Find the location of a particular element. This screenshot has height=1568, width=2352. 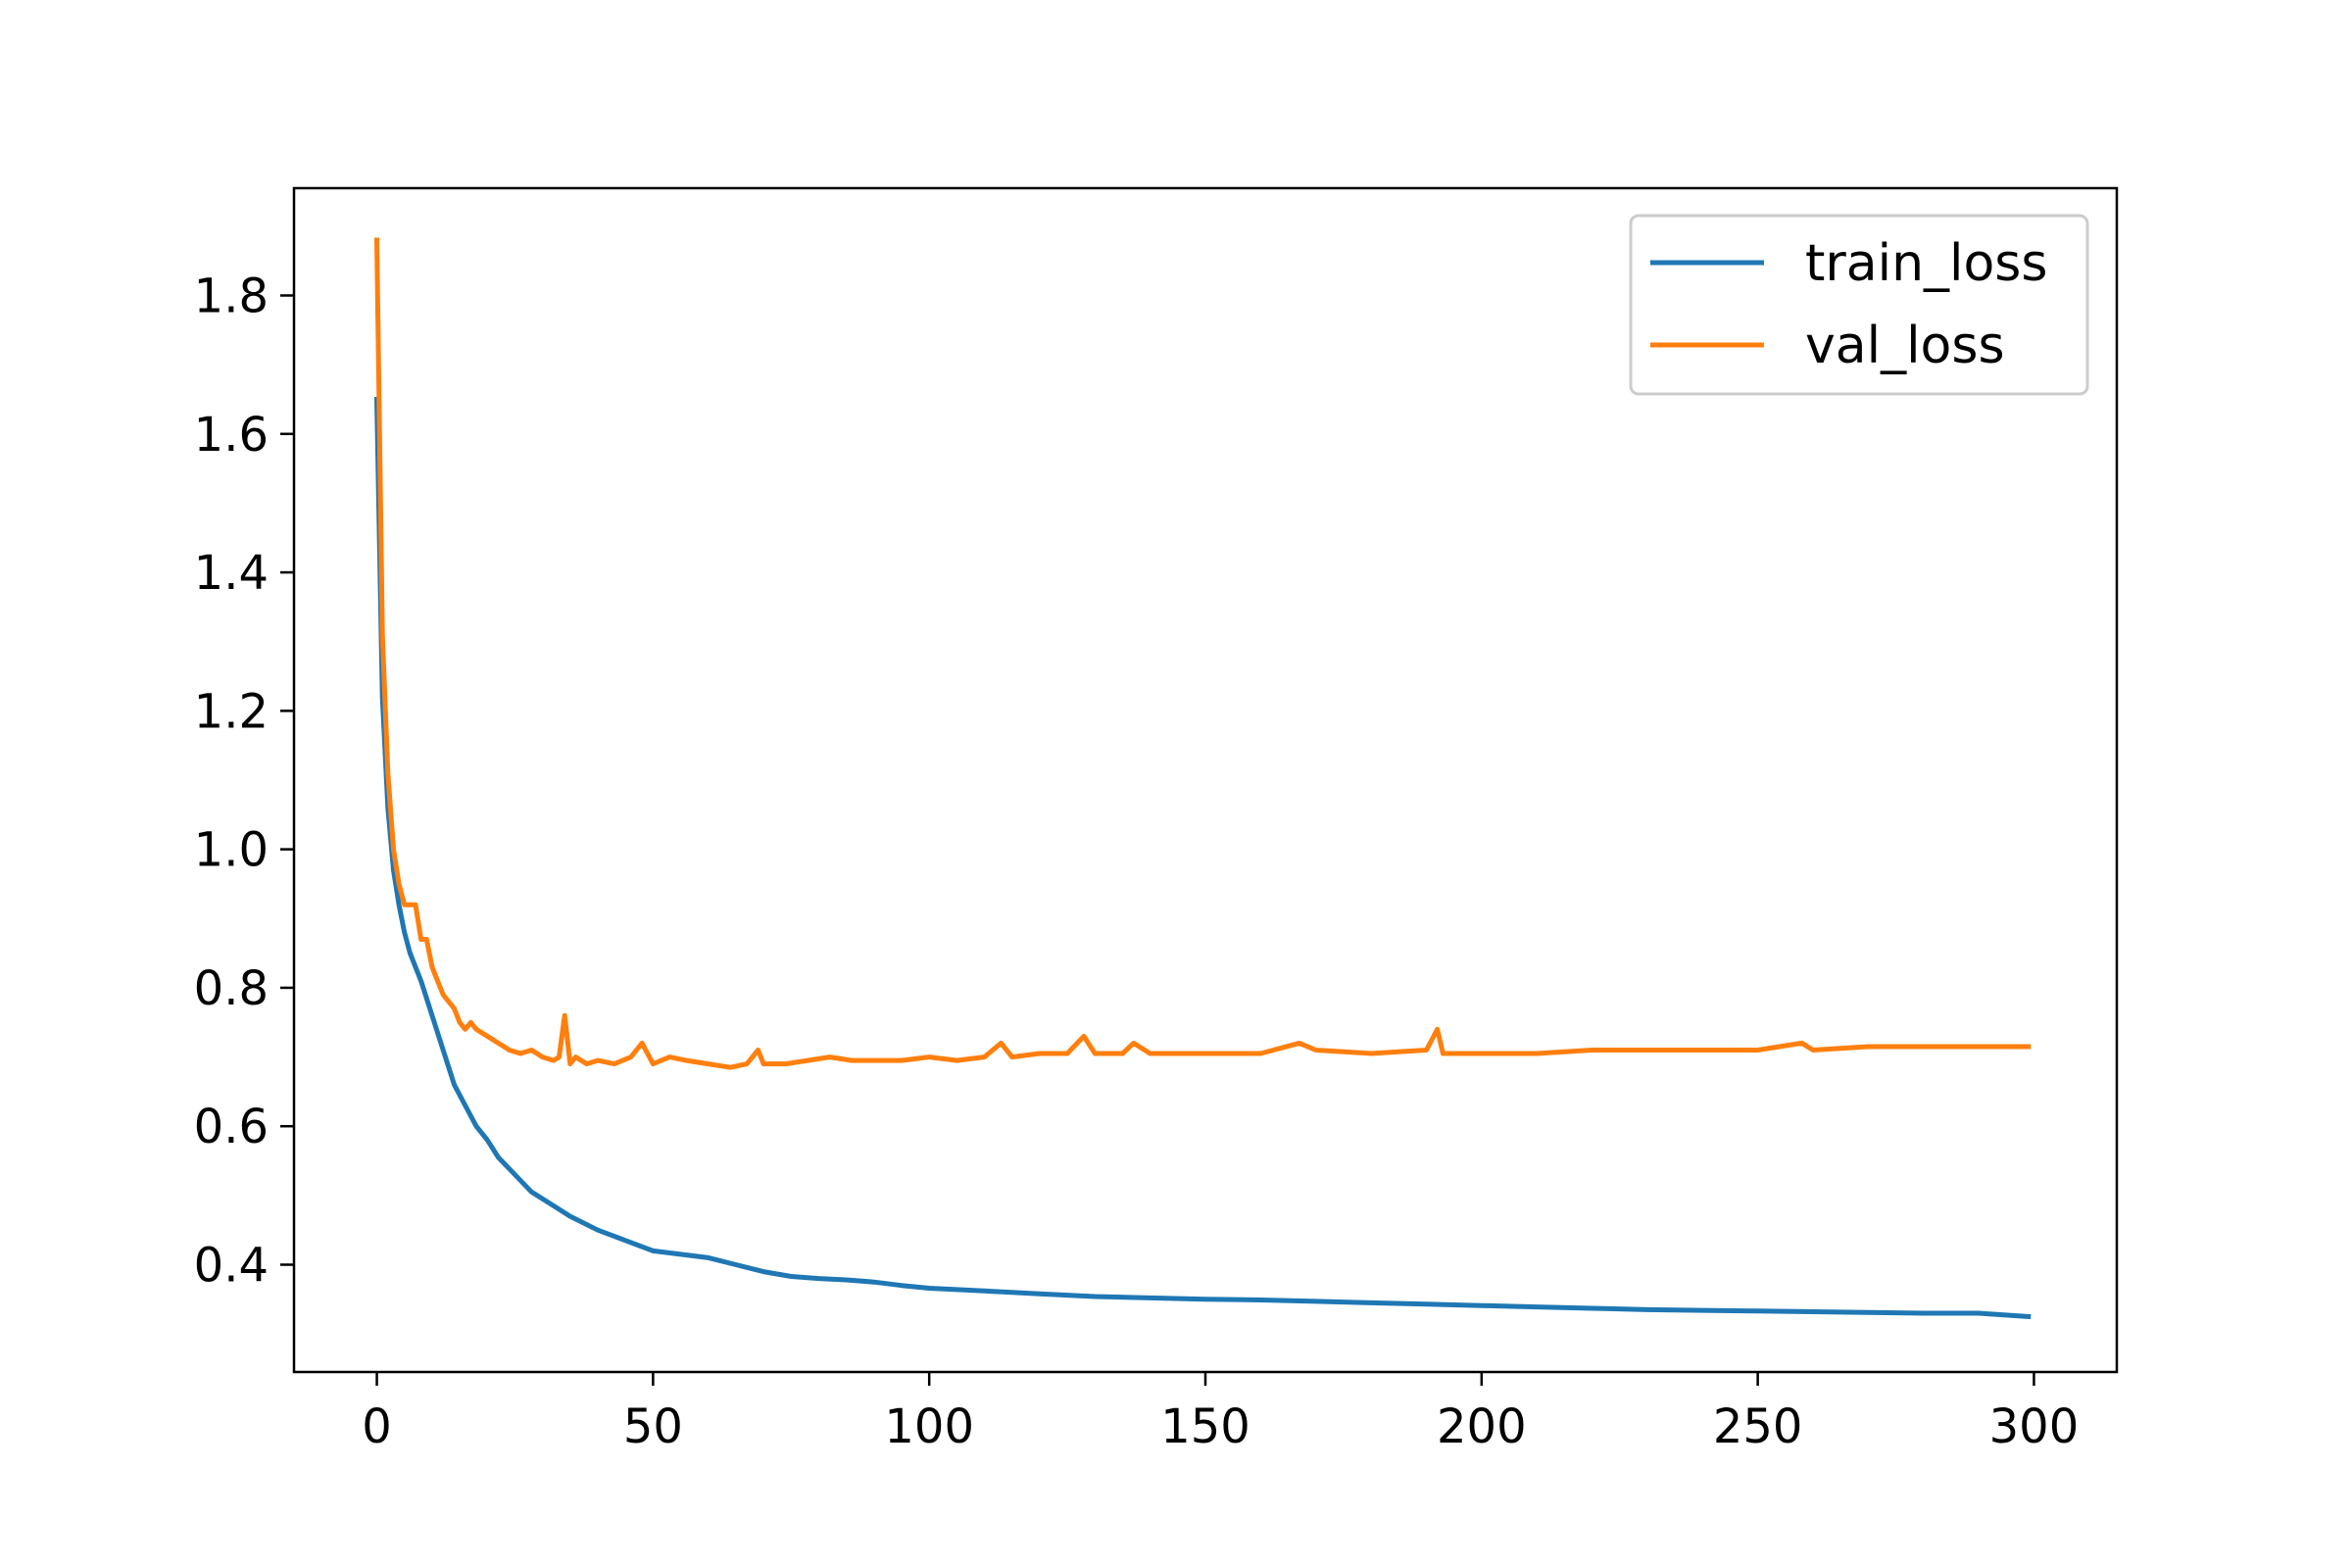

x-tick-label: 50 is located at coordinates (653, 1426).